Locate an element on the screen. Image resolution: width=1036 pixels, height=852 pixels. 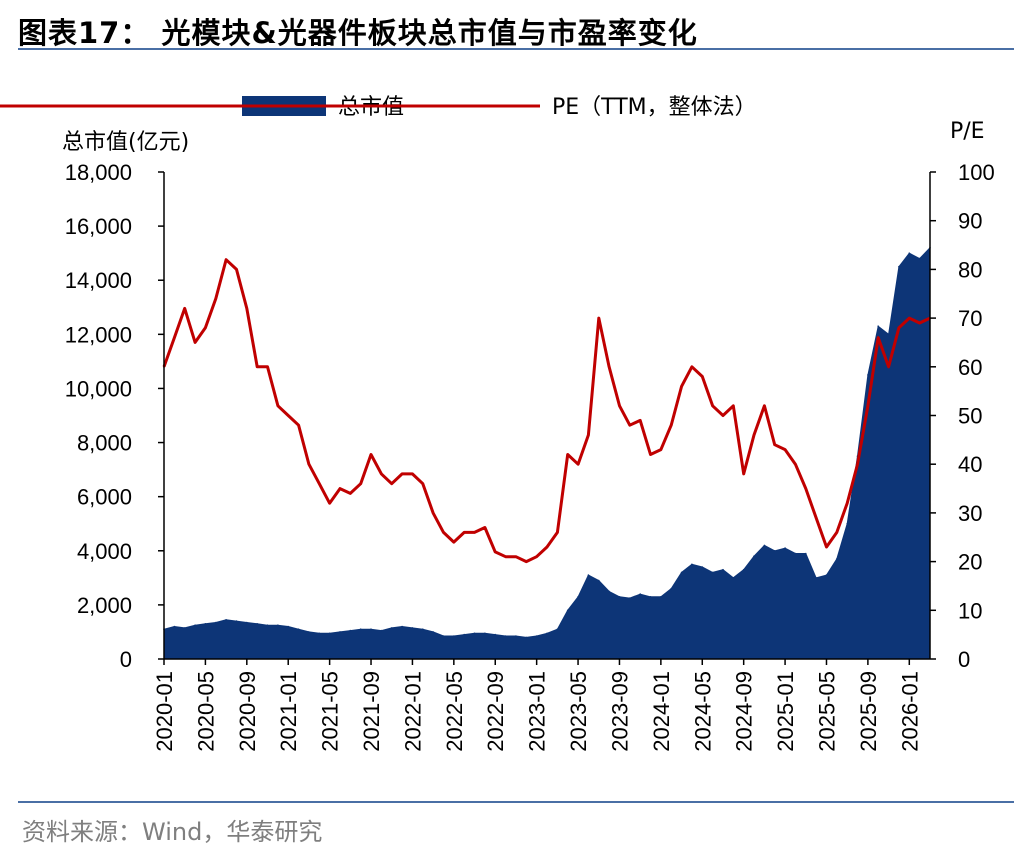
x-tick-label: 2025-09 is located at coordinates (868, 711).